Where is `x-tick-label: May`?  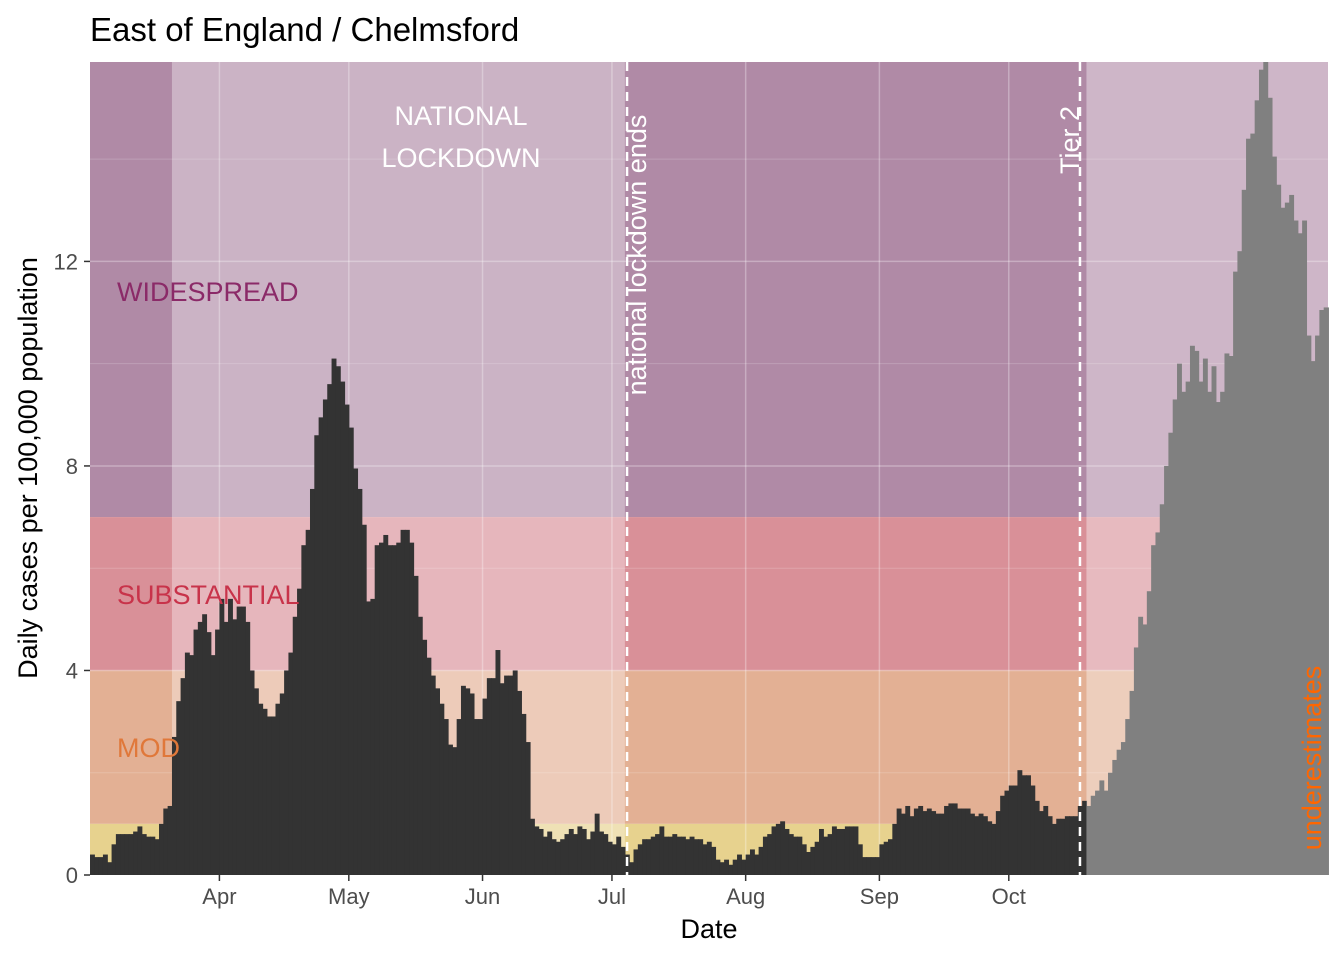 x-tick-label: May is located at coordinates (349, 896).